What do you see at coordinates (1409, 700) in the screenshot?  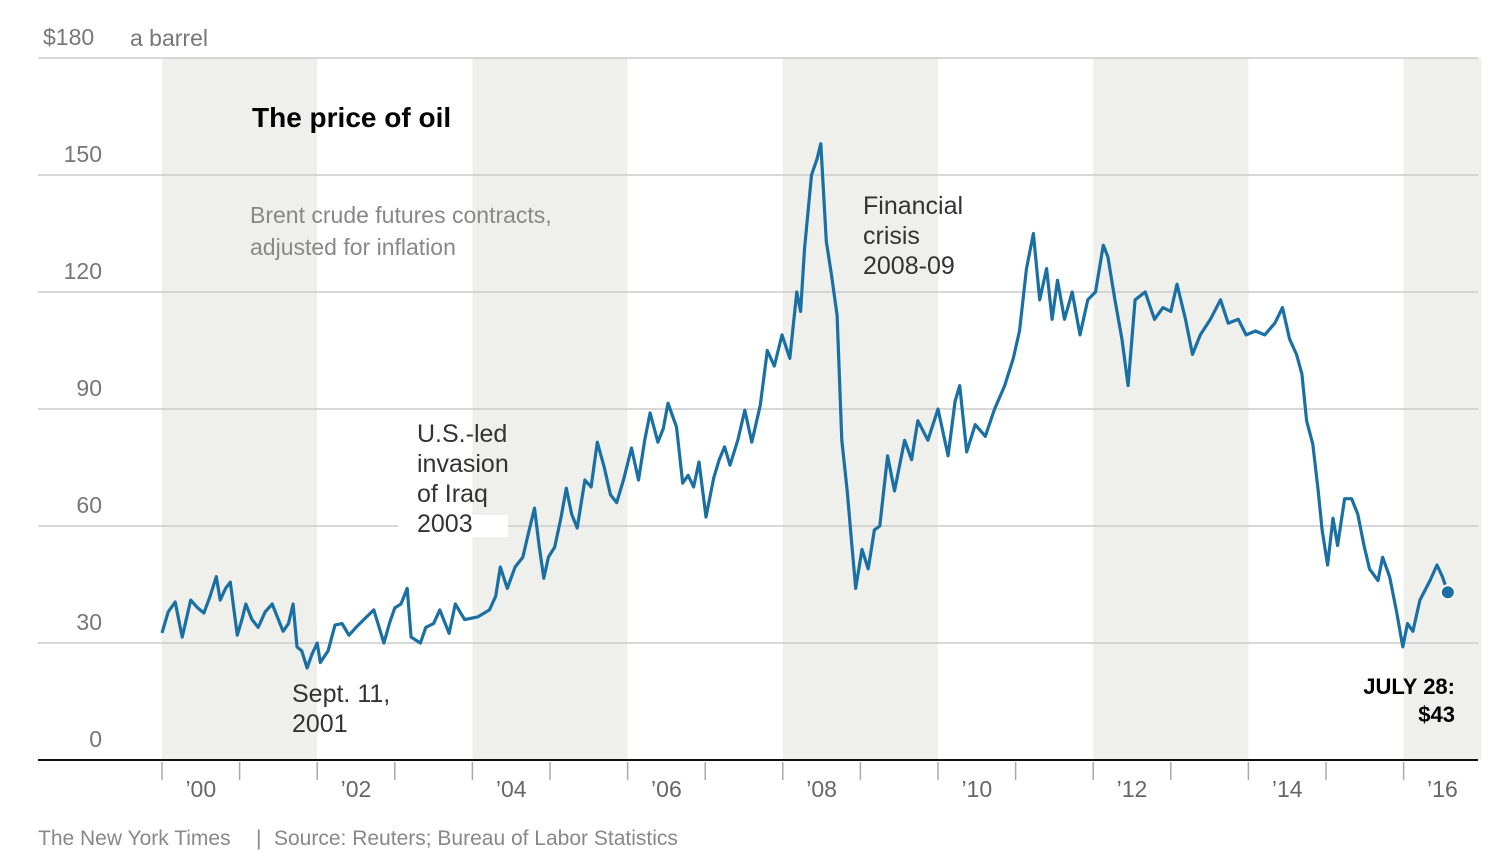 I see `latest-price-label: JULY 28: $43` at bounding box center [1409, 700].